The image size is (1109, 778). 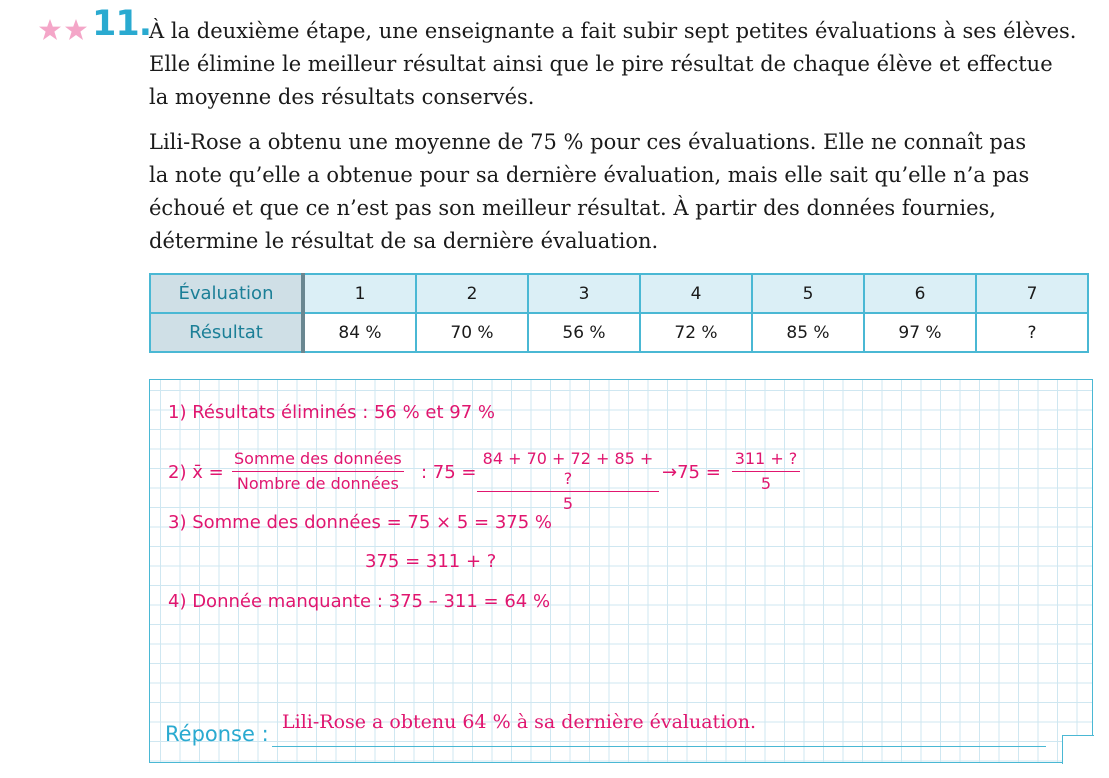 I want to click on evaluation-number: 5, so click(x=808, y=293).